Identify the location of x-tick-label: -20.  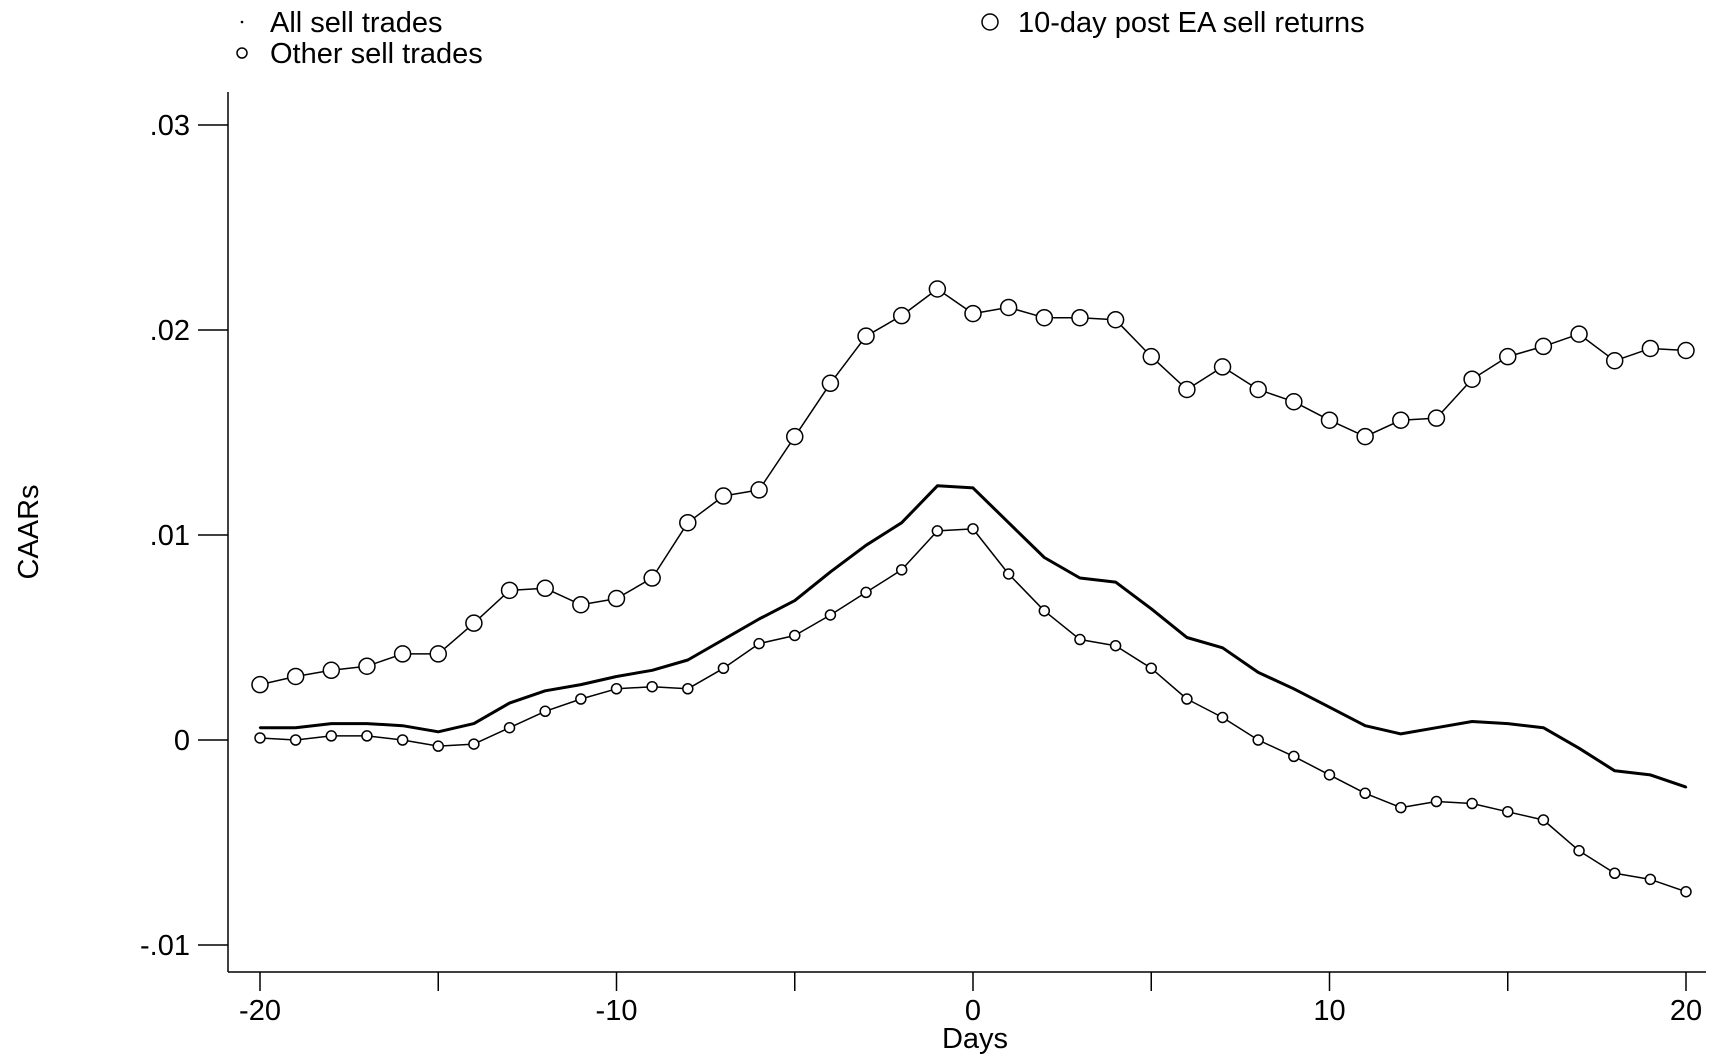
(260, 1011).